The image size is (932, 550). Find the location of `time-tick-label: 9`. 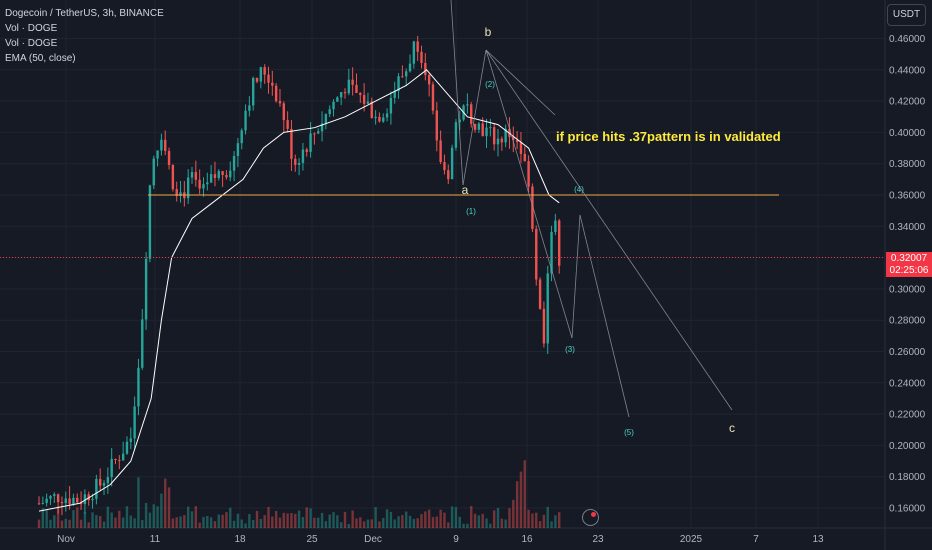

time-tick-label: 9 is located at coordinates (456, 539).